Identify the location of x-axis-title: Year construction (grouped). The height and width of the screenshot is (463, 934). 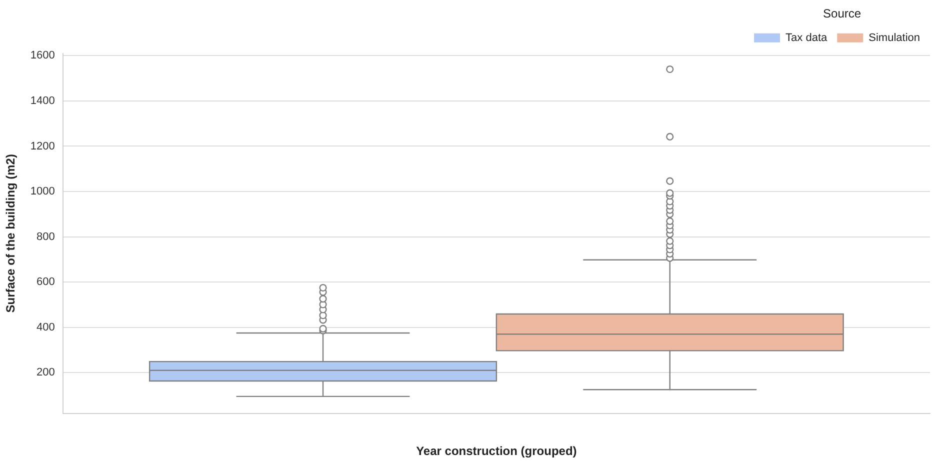
(496, 451).